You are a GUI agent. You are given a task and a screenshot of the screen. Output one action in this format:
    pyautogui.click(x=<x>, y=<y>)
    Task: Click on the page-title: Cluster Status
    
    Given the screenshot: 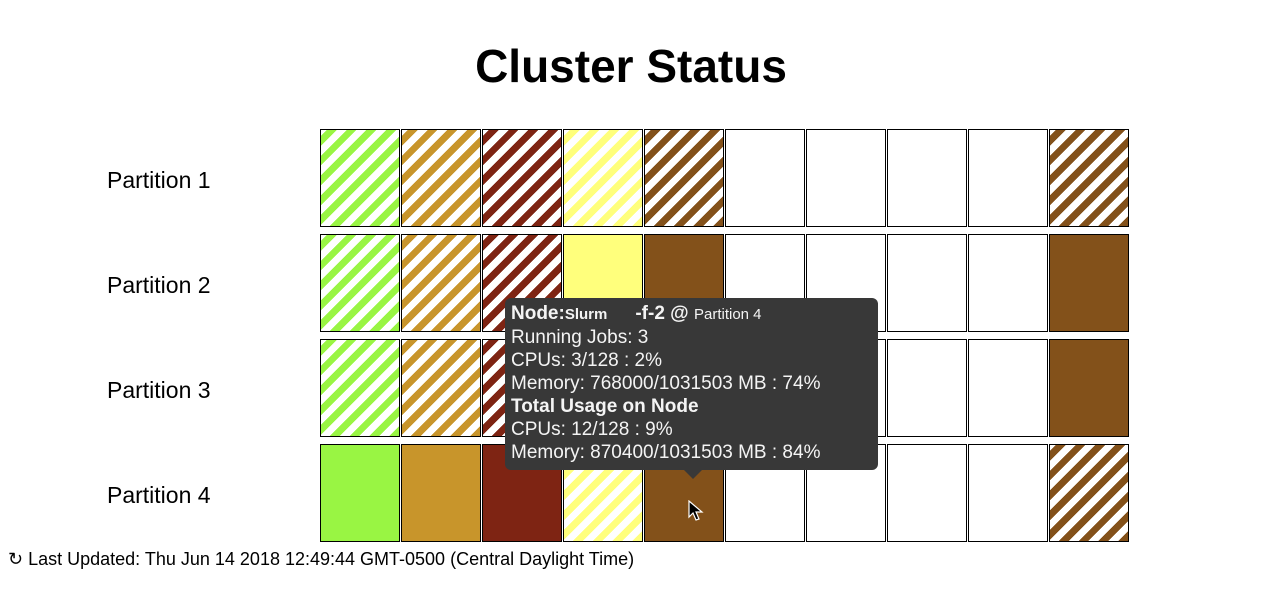 What is the action you would take?
    pyautogui.click(x=631, y=66)
    